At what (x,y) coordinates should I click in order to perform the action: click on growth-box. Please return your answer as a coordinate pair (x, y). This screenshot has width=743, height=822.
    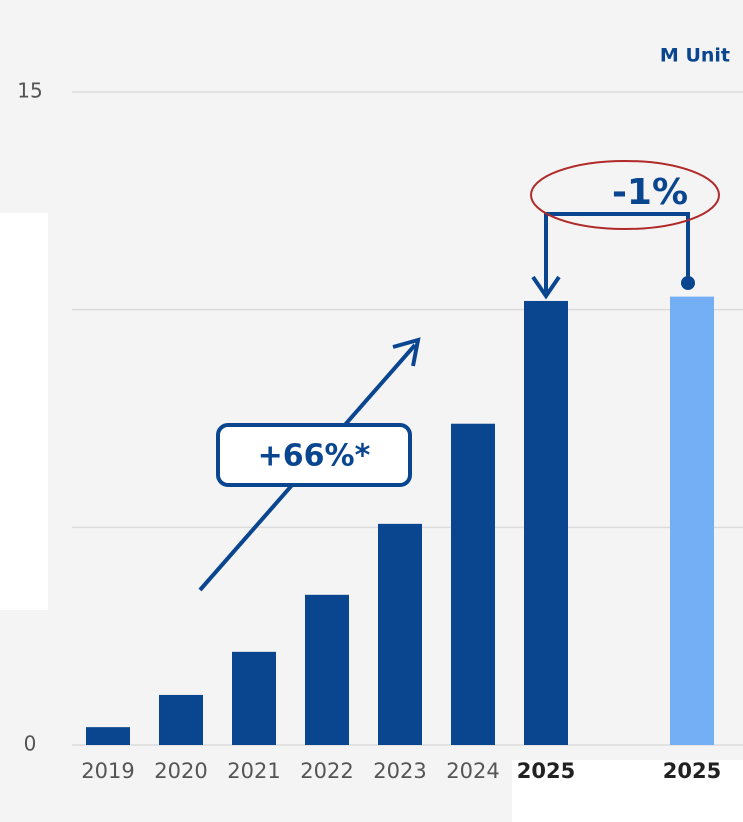
    Looking at the image, I should click on (314, 455).